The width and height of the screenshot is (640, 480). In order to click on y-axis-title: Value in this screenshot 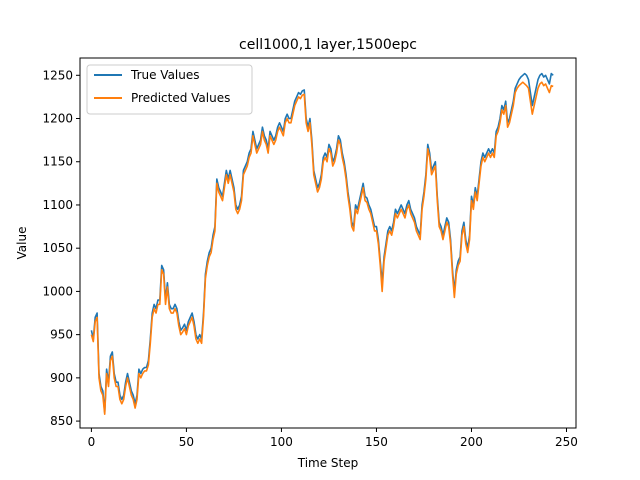, I will do `click(22, 243)`.